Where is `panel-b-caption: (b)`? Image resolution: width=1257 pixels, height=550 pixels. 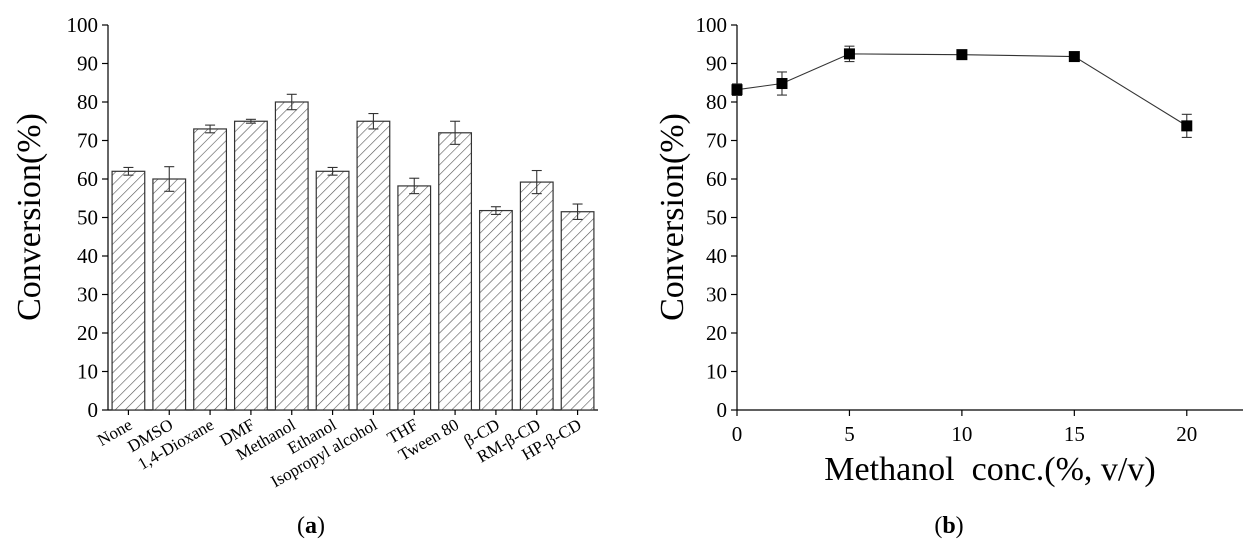
panel-b-caption: (b) is located at coordinates (948, 526).